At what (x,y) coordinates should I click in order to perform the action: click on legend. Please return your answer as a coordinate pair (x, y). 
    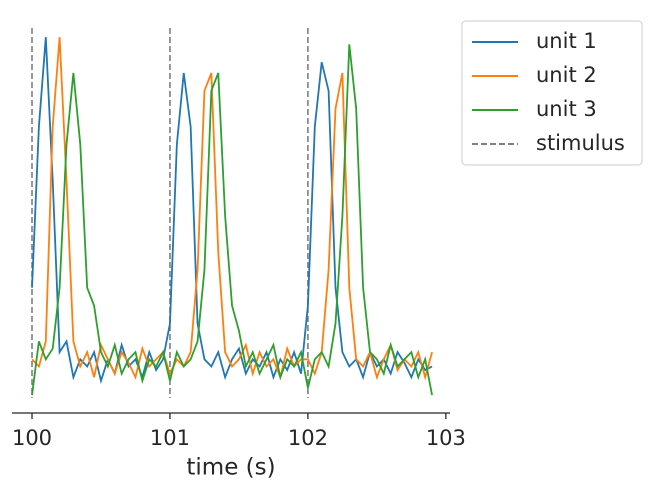
    Looking at the image, I should click on (552, 93).